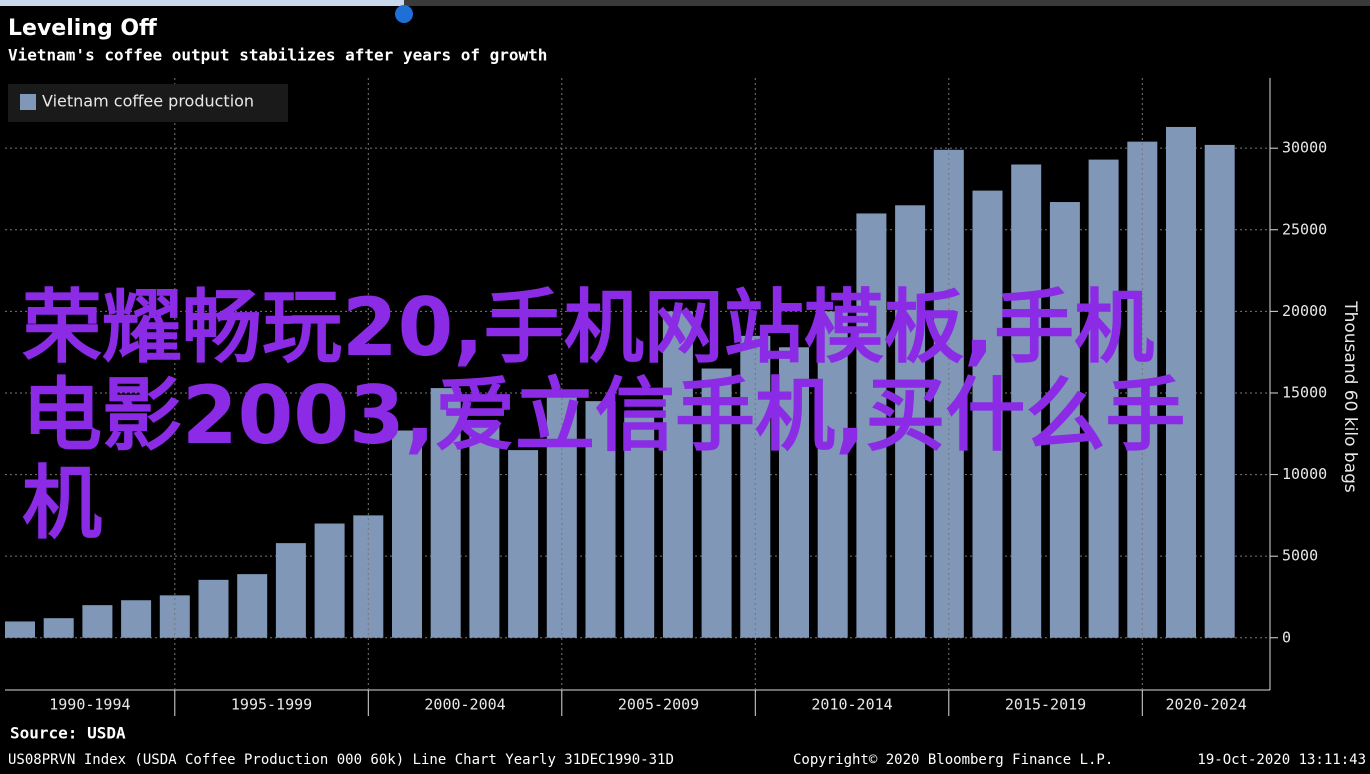  What do you see at coordinates (1304, 474) in the screenshot?
I see `y-tick-label: 10000` at bounding box center [1304, 474].